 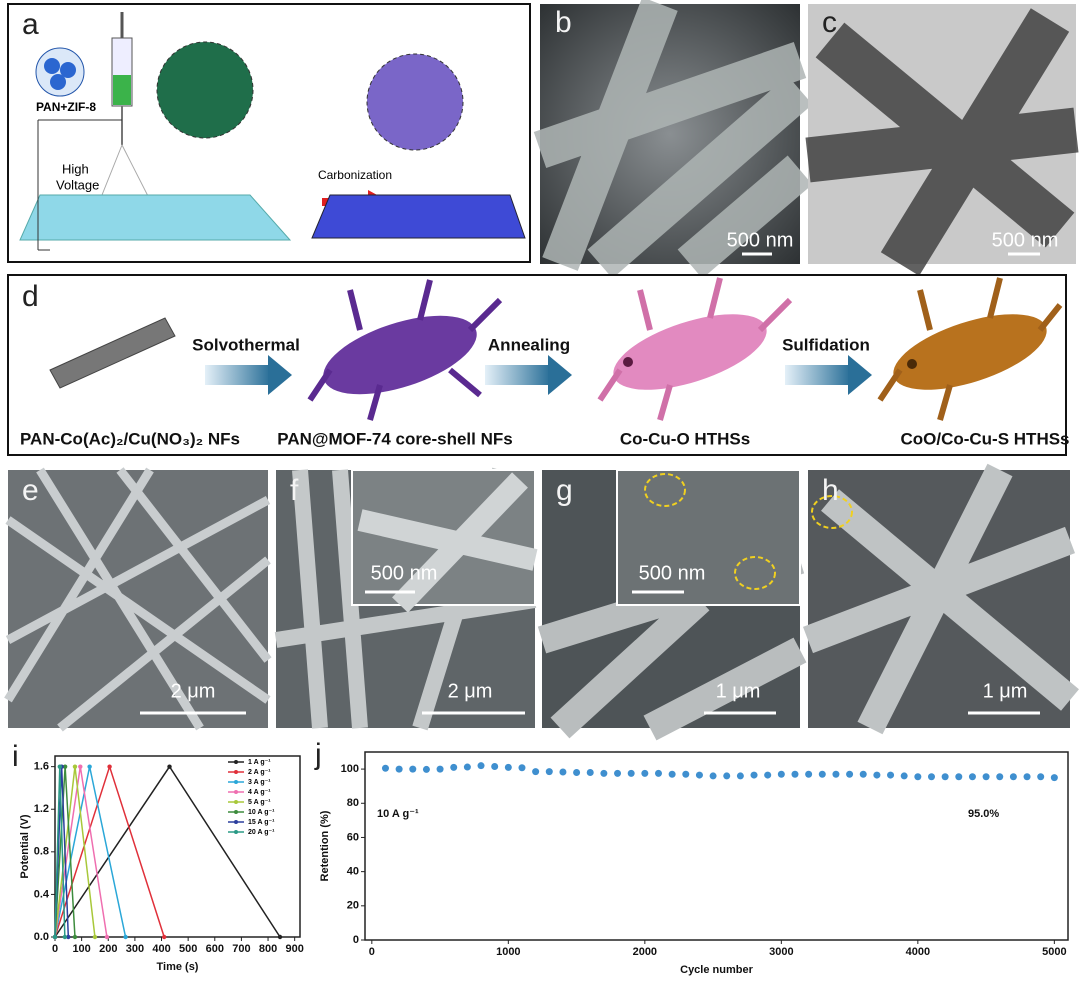 I want to click on scale-bar-label: 500 nm, so click(x=404, y=573).